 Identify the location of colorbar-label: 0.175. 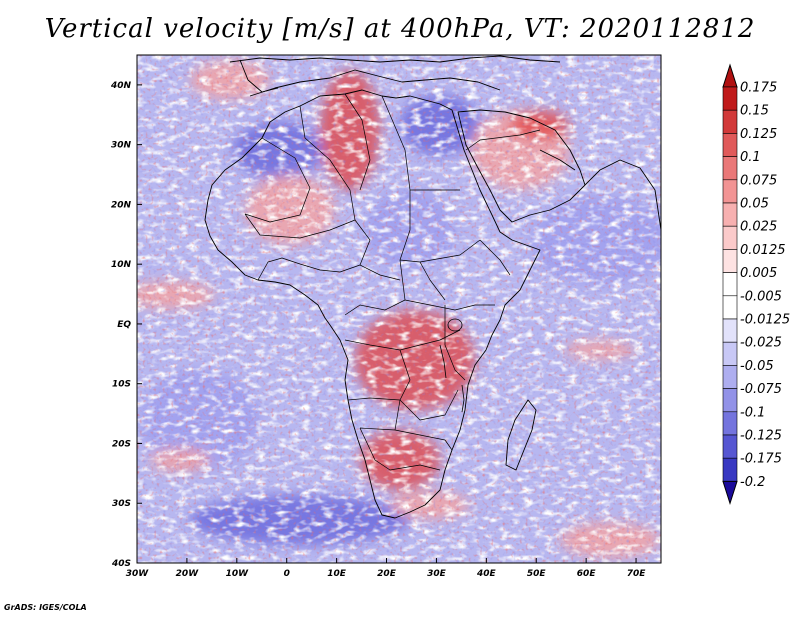
(758, 88).